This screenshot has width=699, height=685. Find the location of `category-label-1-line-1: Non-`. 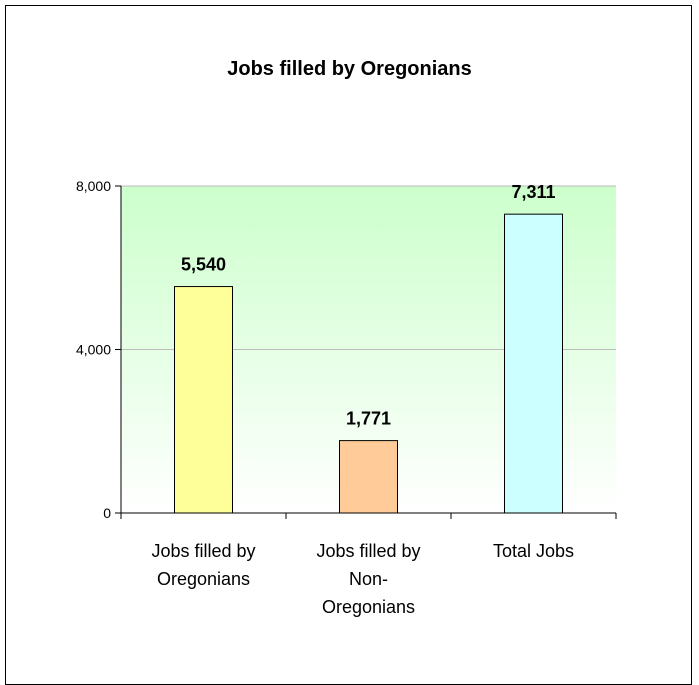

category-label-1-line-1: Non- is located at coordinates (368, 579).